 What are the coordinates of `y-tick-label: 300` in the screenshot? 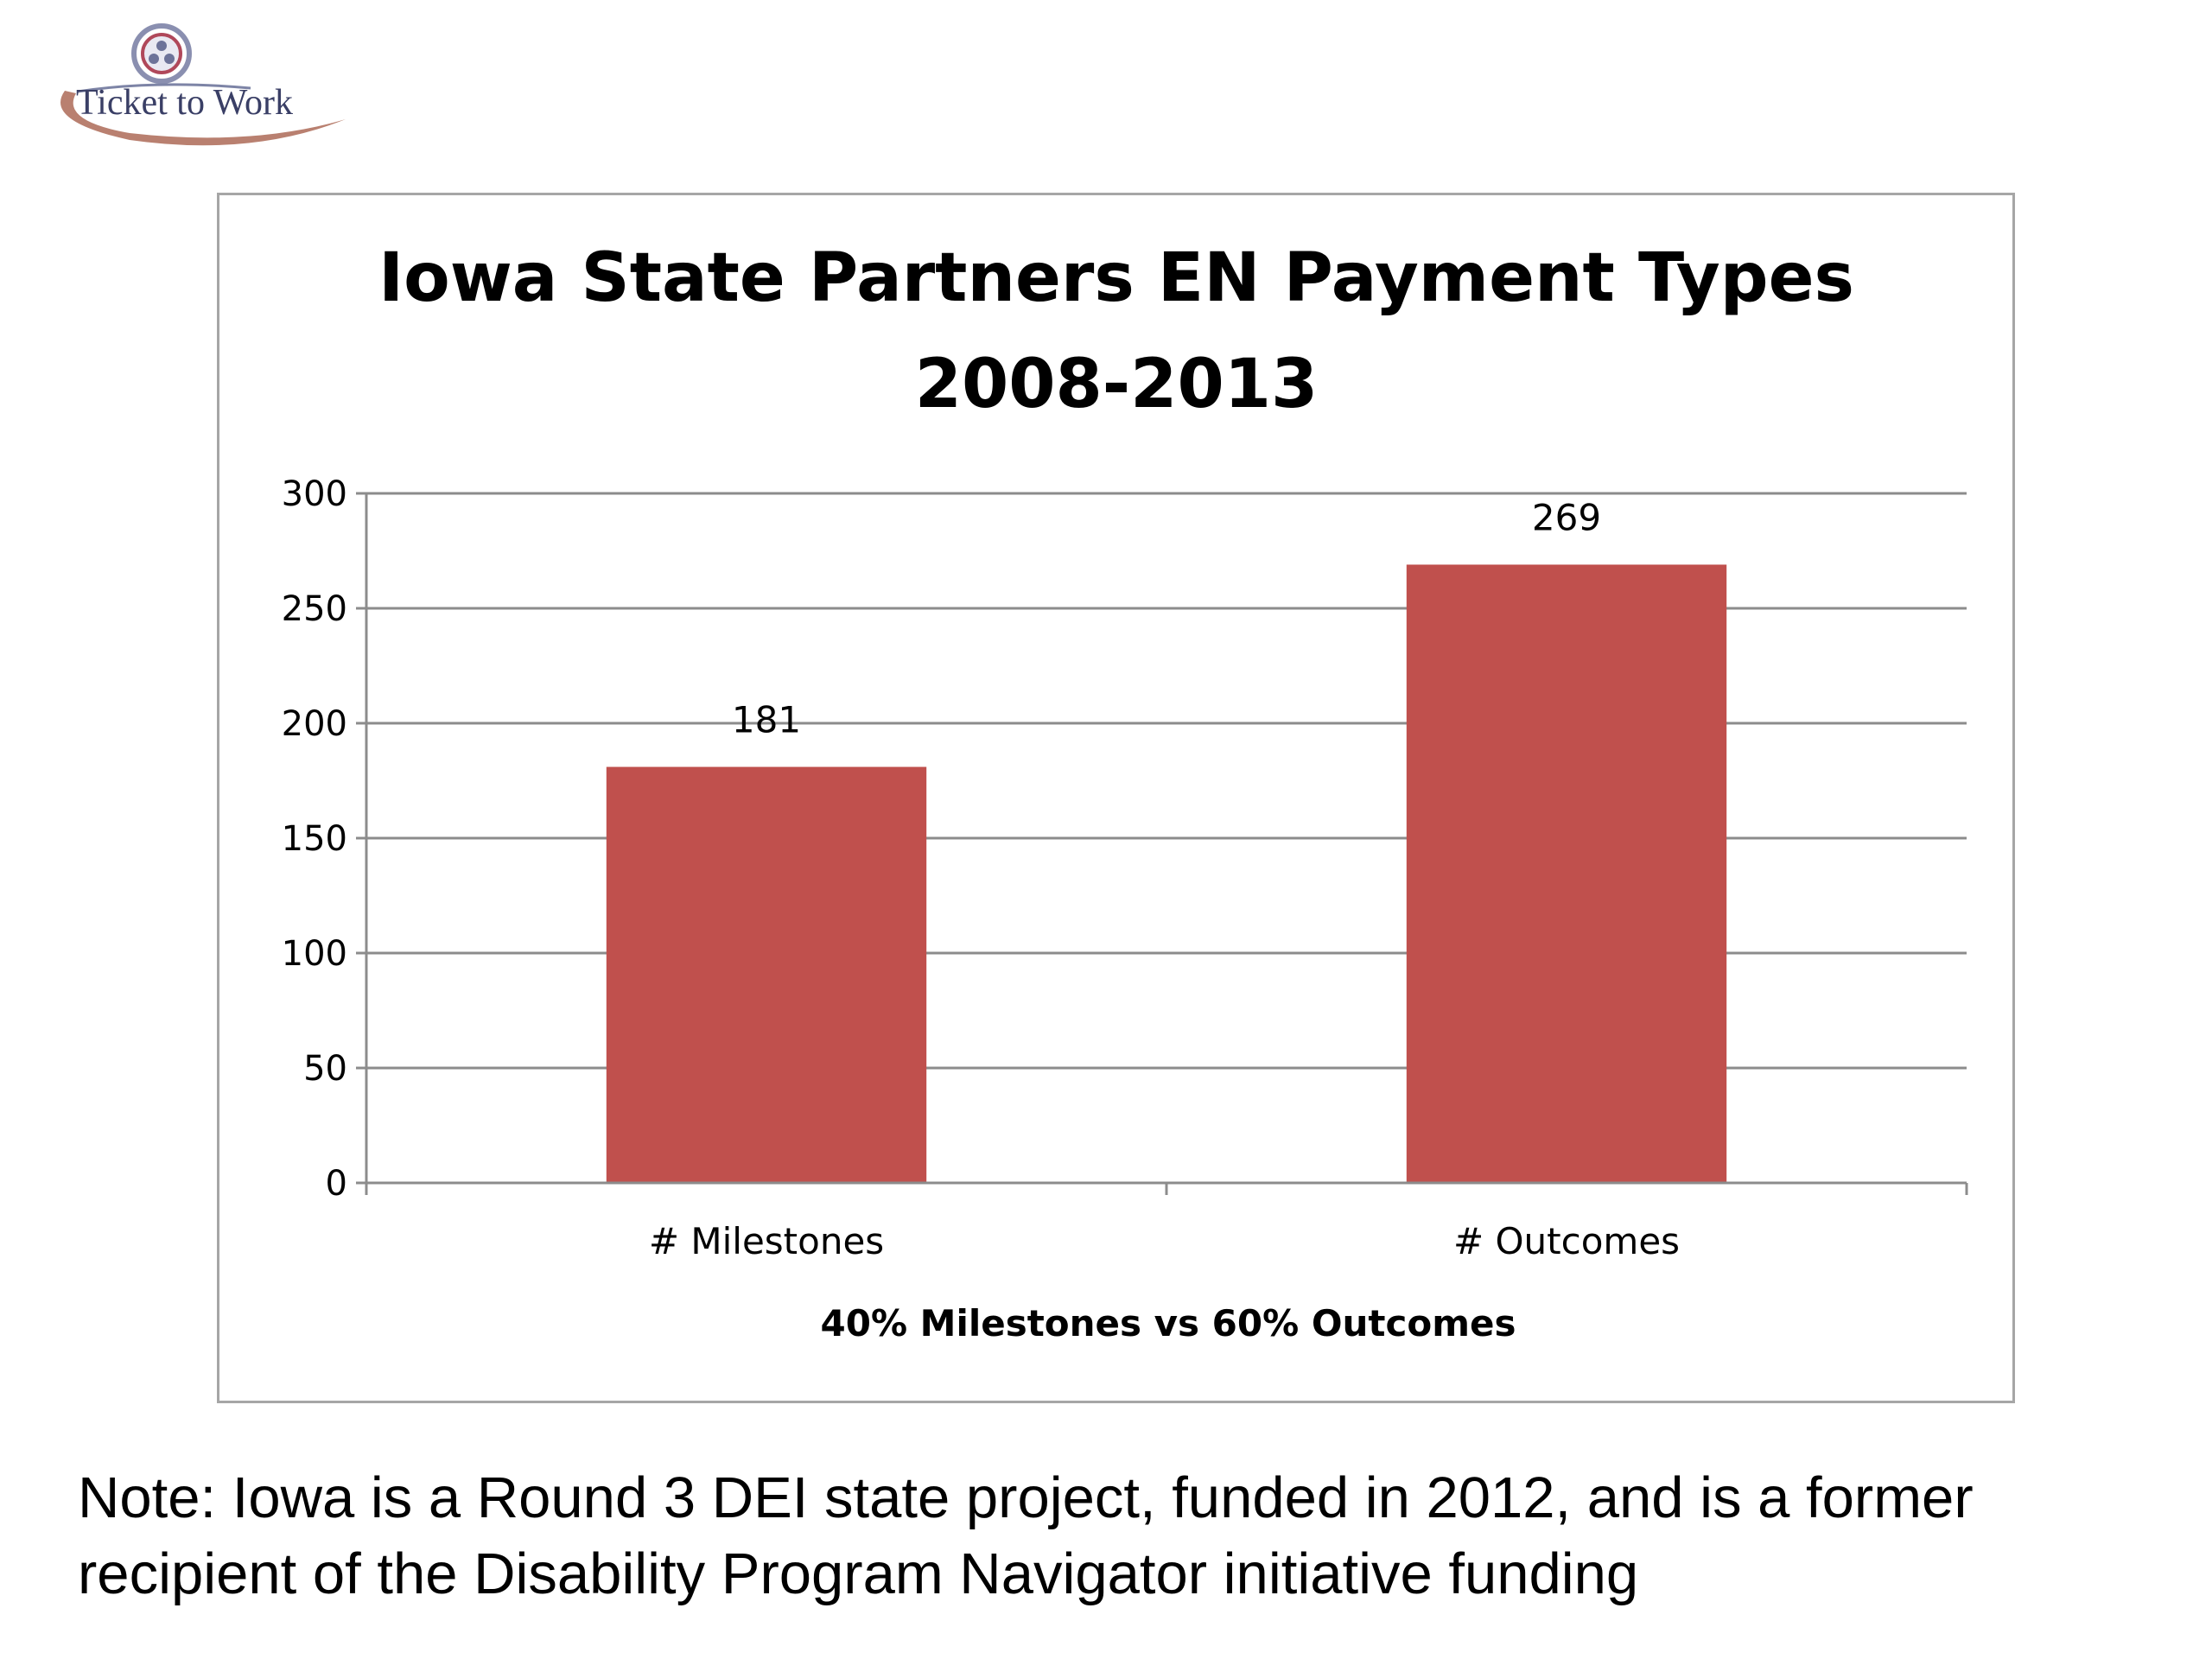 It's located at (314, 494).